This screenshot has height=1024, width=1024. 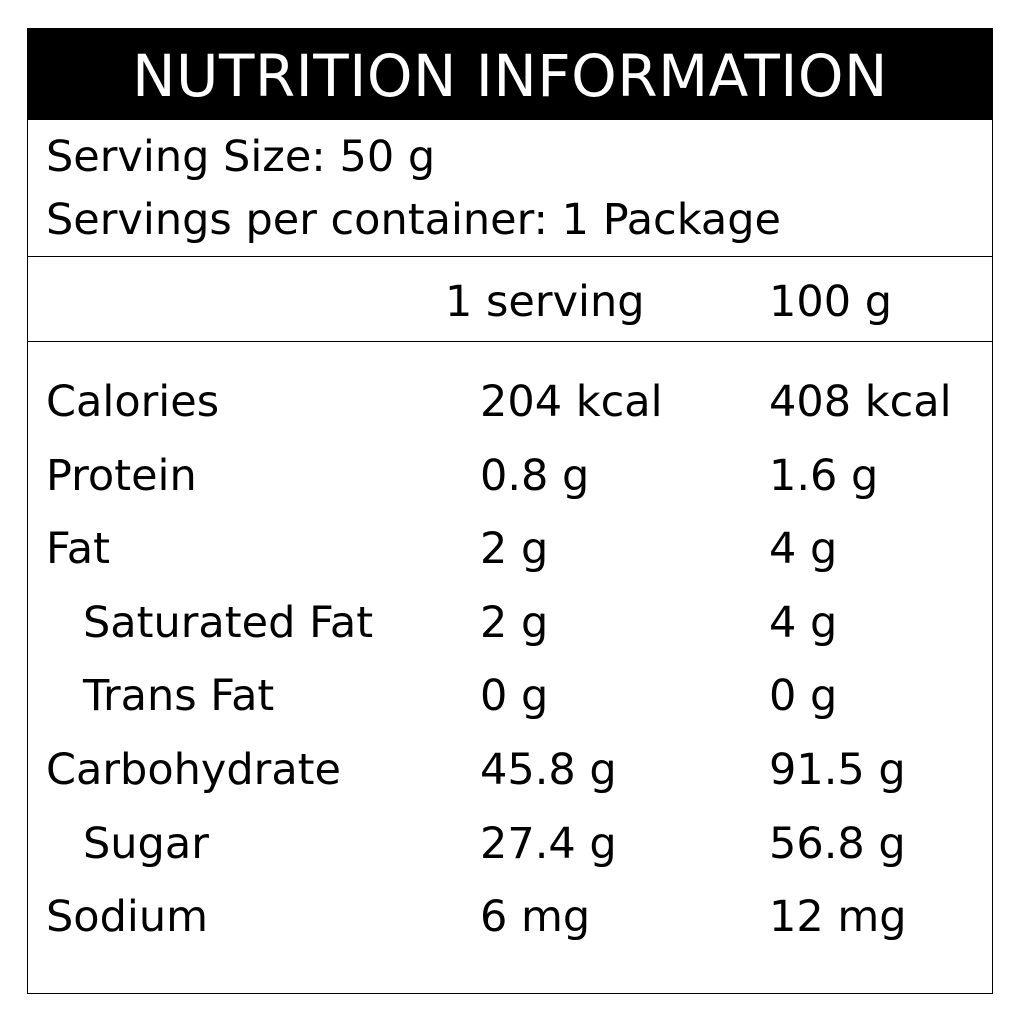 I want to click on nutrient-row-calories: Calories 204 kcal 408 kcal, so click(x=510, y=418).